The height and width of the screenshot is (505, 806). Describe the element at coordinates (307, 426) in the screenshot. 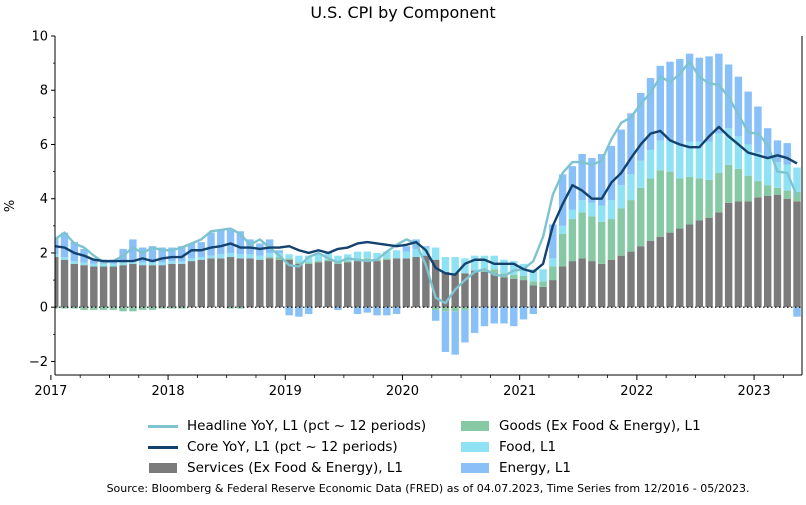

I see `legend-label-headline: Headline YoY, L1 (pct ~ 12 periods)` at that location.